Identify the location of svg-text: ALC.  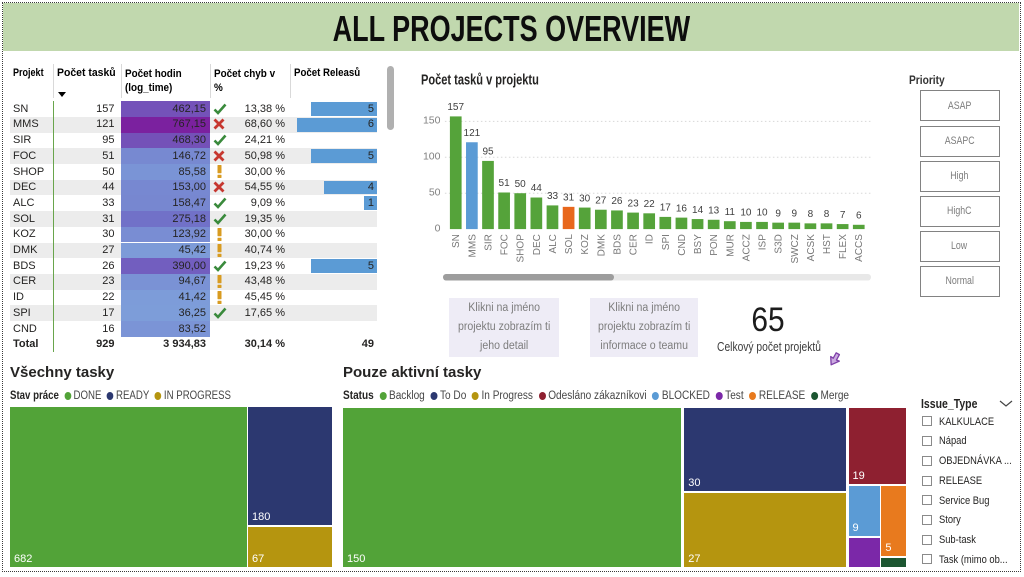
(553, 243).